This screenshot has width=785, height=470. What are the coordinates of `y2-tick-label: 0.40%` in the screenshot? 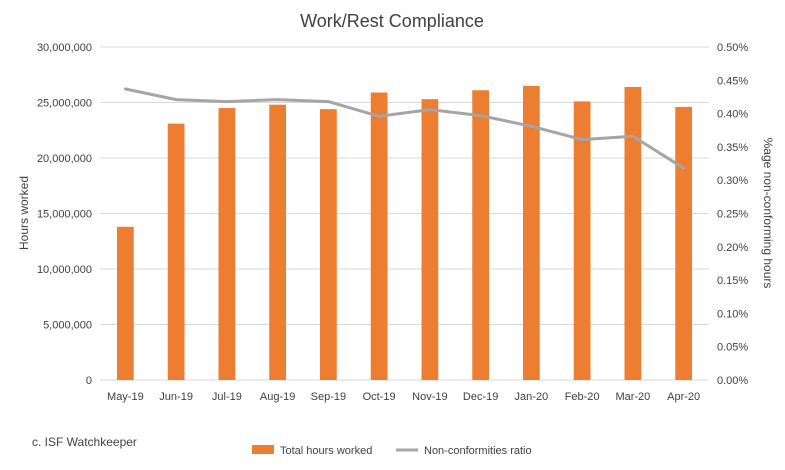 It's located at (732, 115).